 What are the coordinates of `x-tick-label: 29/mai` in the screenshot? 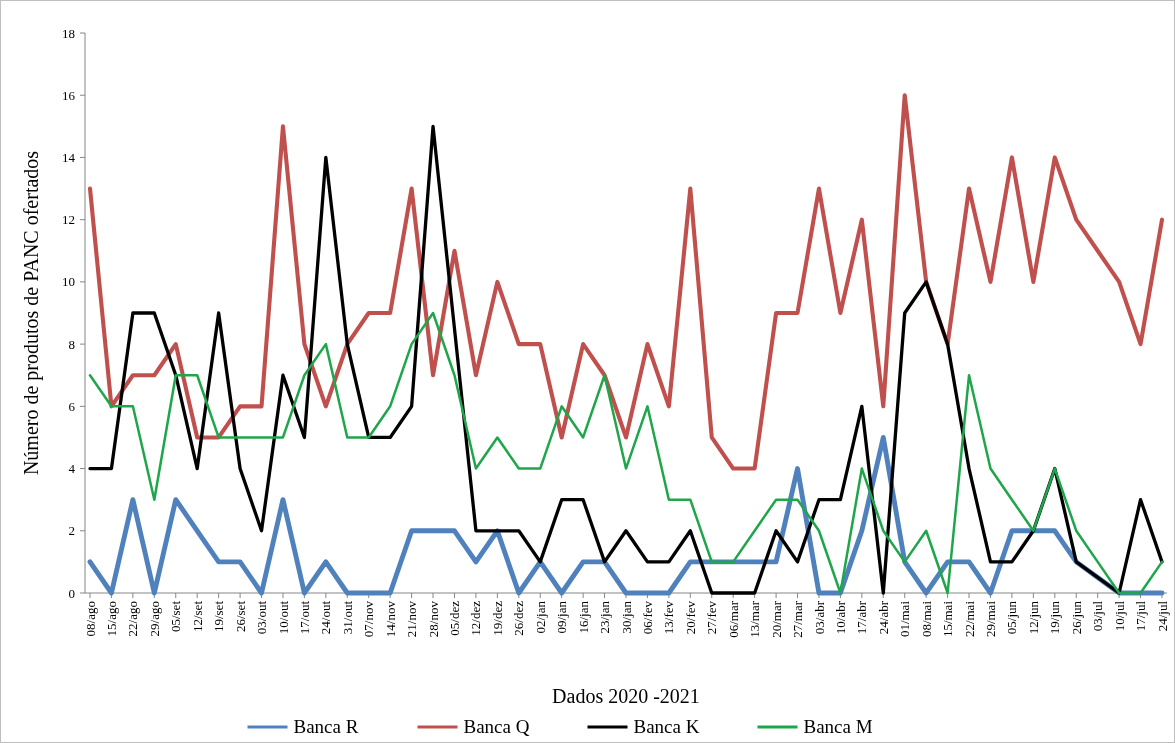 It's located at (991, 619).